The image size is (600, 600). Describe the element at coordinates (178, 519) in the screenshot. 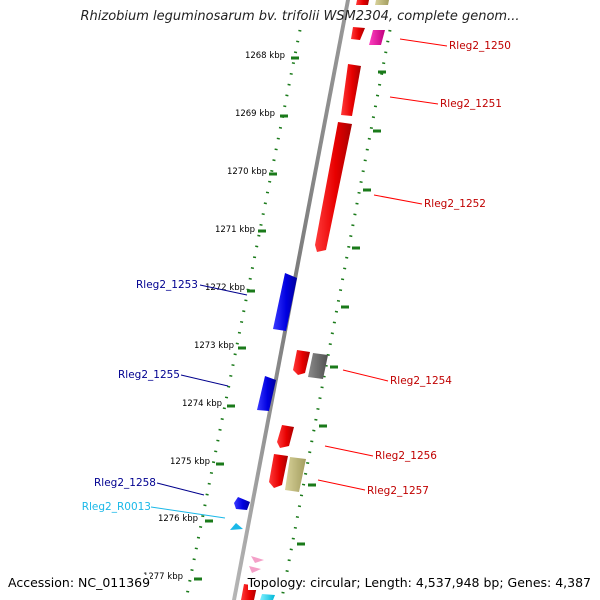

I see `ruler-label-1276: 1276 kbp` at that location.